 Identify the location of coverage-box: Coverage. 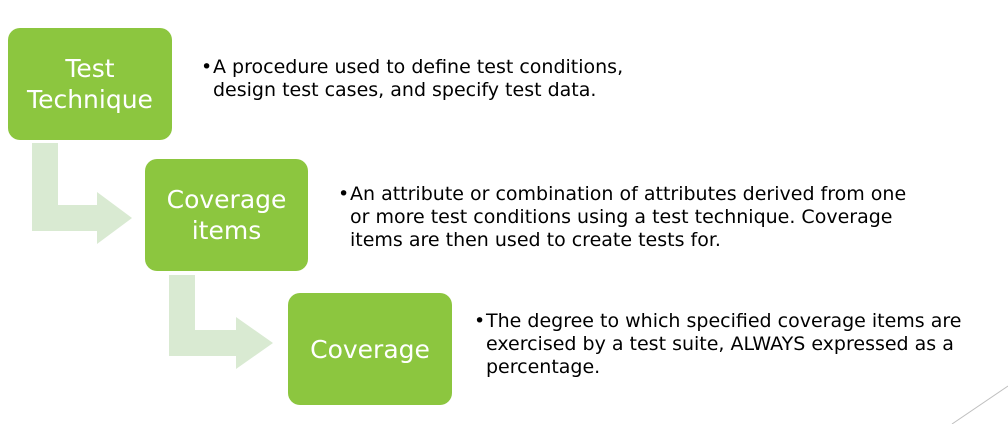
(370, 349).